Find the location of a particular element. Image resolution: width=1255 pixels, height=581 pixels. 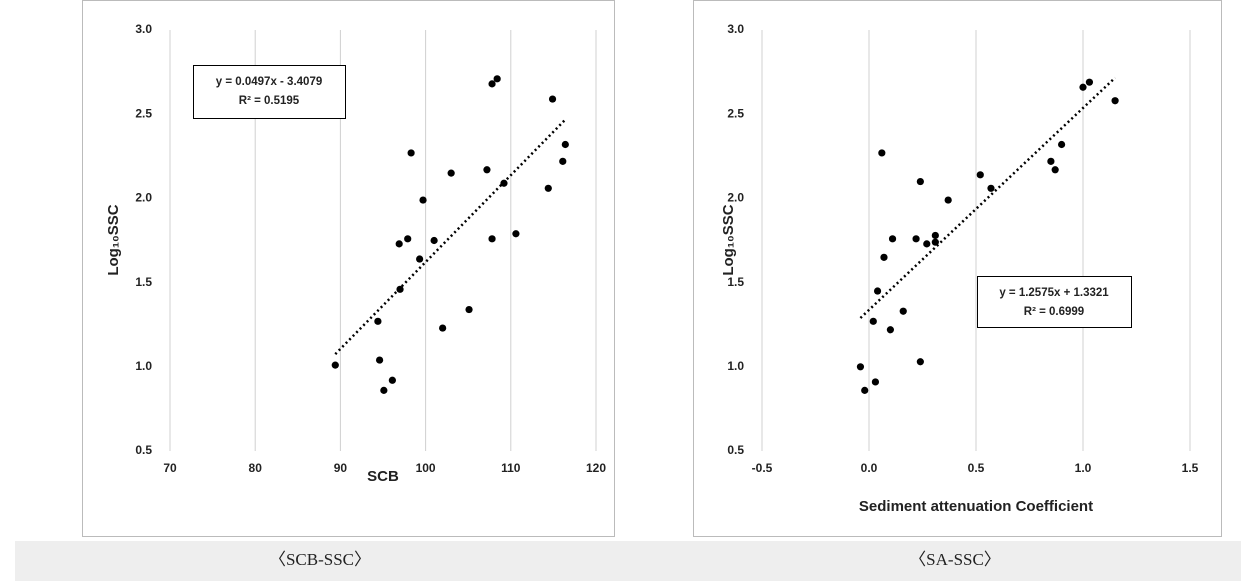

equation: y = 0.0497x - 3.4079 is located at coordinates (269, 82).